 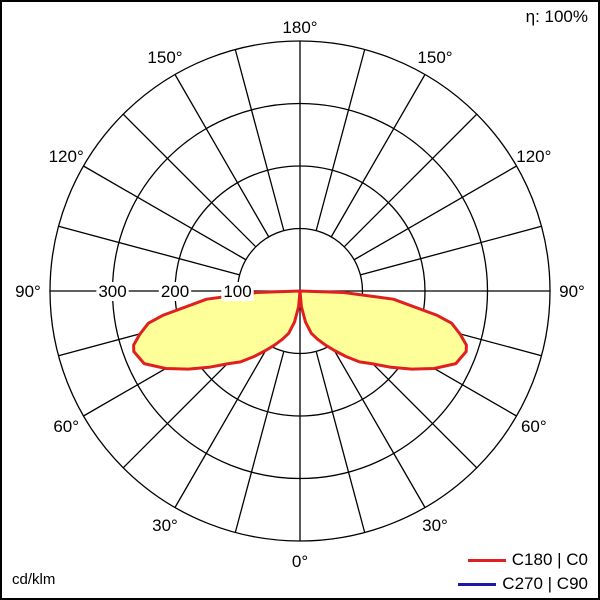 What do you see at coordinates (66, 156) in the screenshot?
I see `angle-label-120-left: 120°` at bounding box center [66, 156].